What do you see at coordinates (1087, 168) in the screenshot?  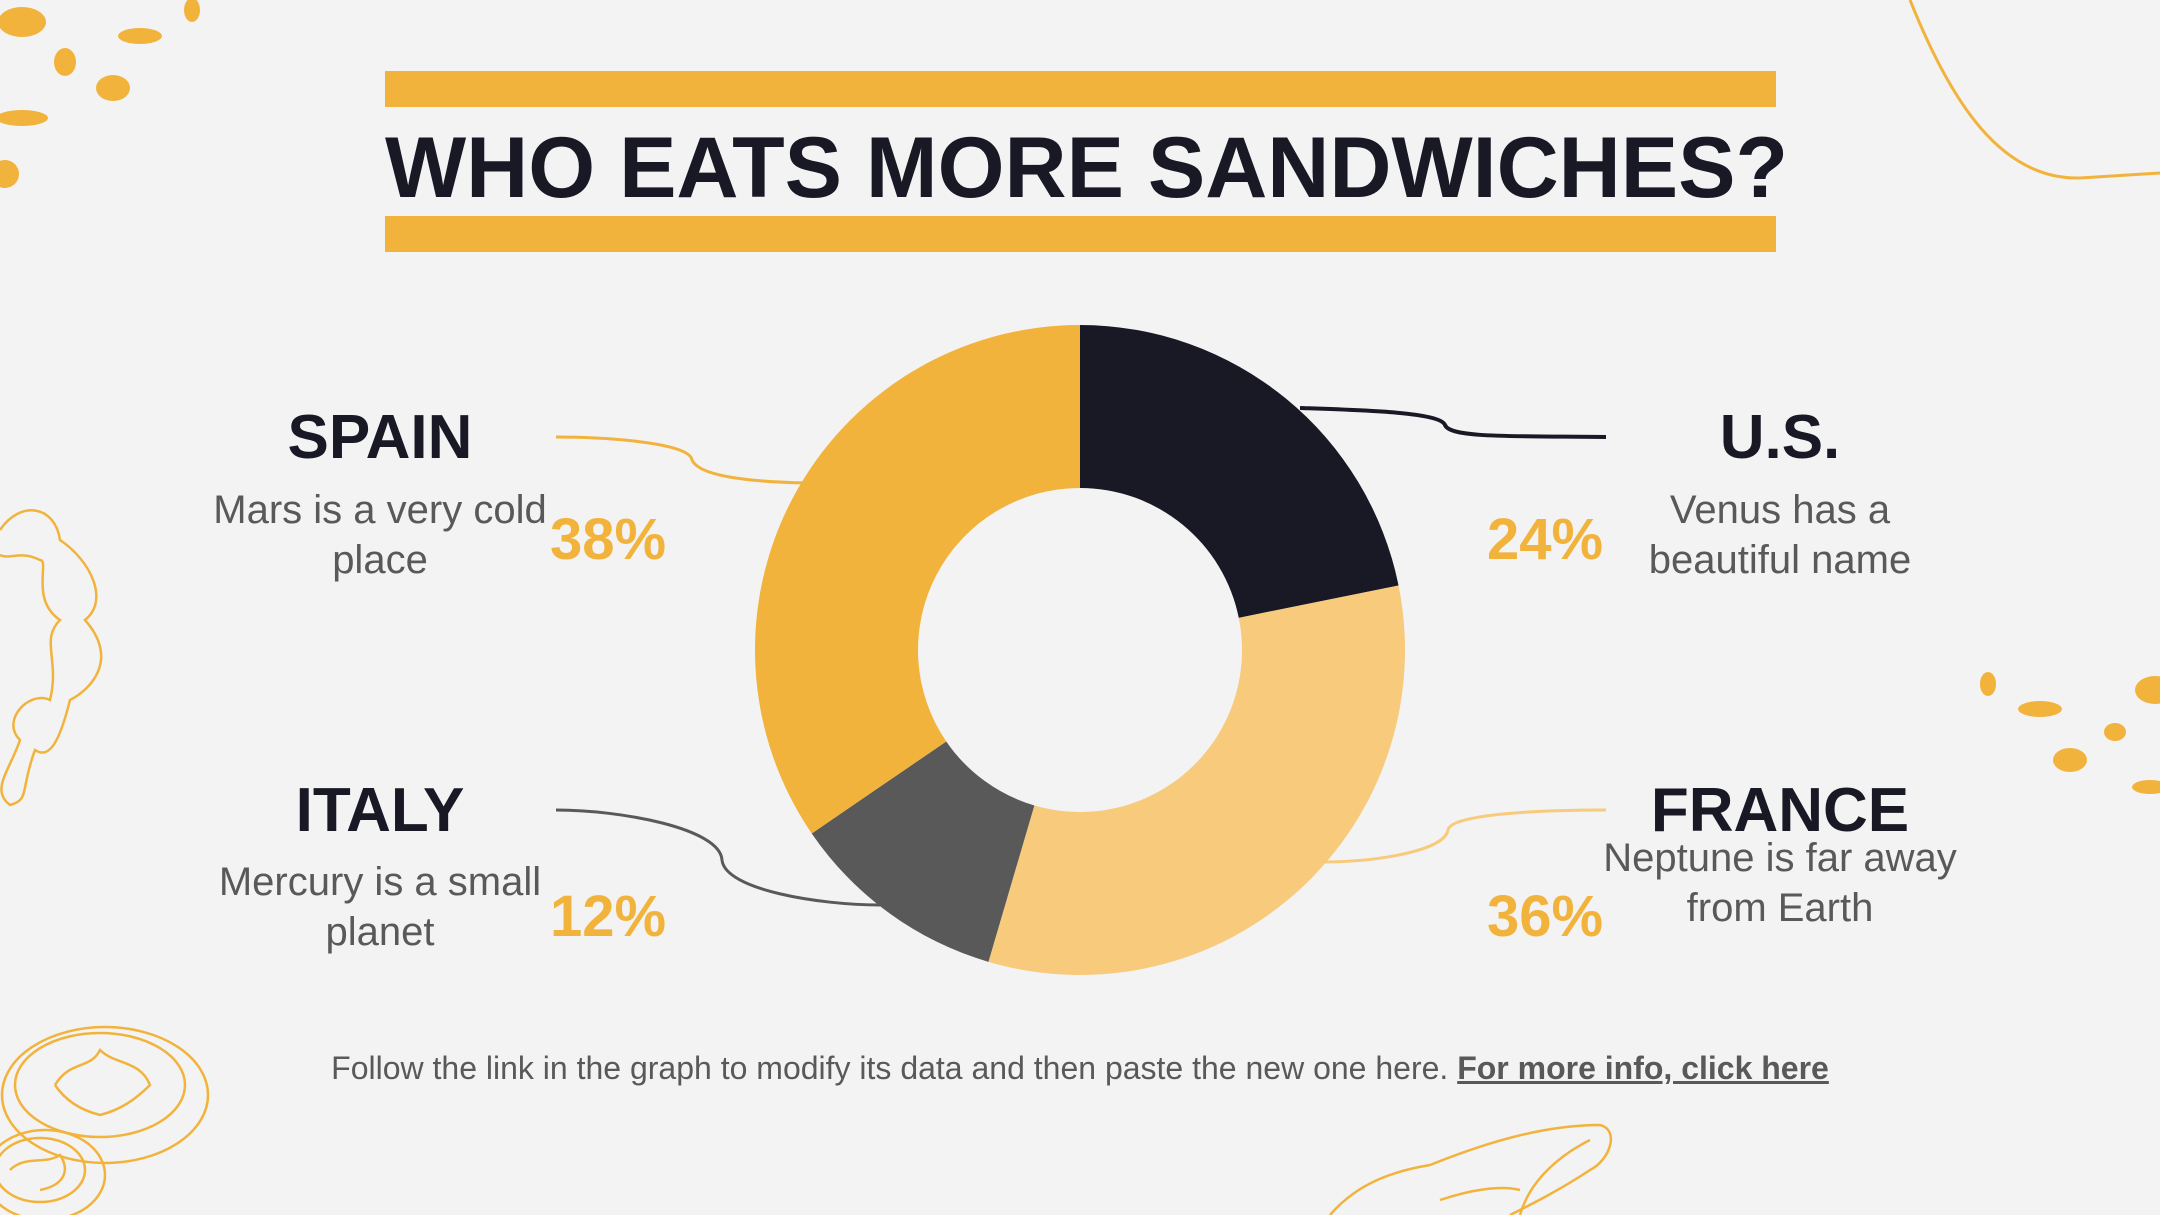 I see `page-title: WHO EATS MORE SANDWICHES?` at bounding box center [1087, 168].